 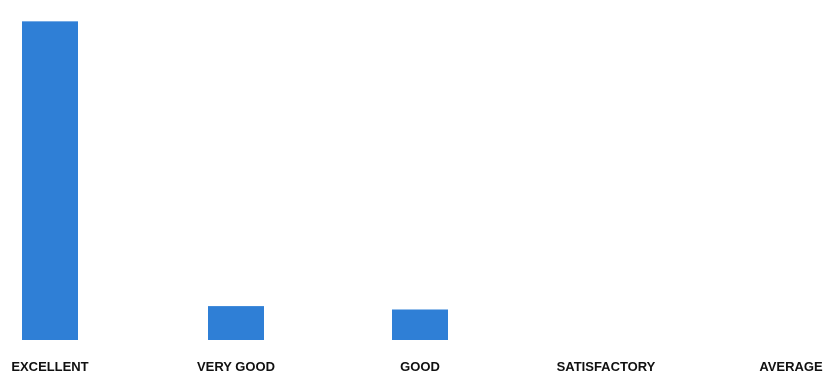 What do you see at coordinates (791, 366) in the screenshot?
I see `x-tick-label-average: AVERAGE` at bounding box center [791, 366].